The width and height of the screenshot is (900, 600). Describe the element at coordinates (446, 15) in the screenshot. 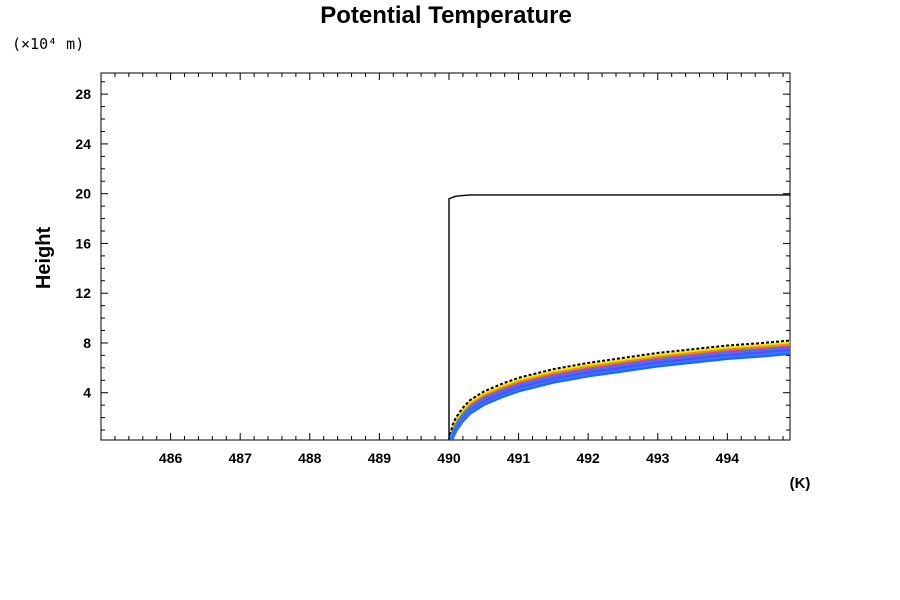

I see `chart-title: Potential Temperature` at that location.